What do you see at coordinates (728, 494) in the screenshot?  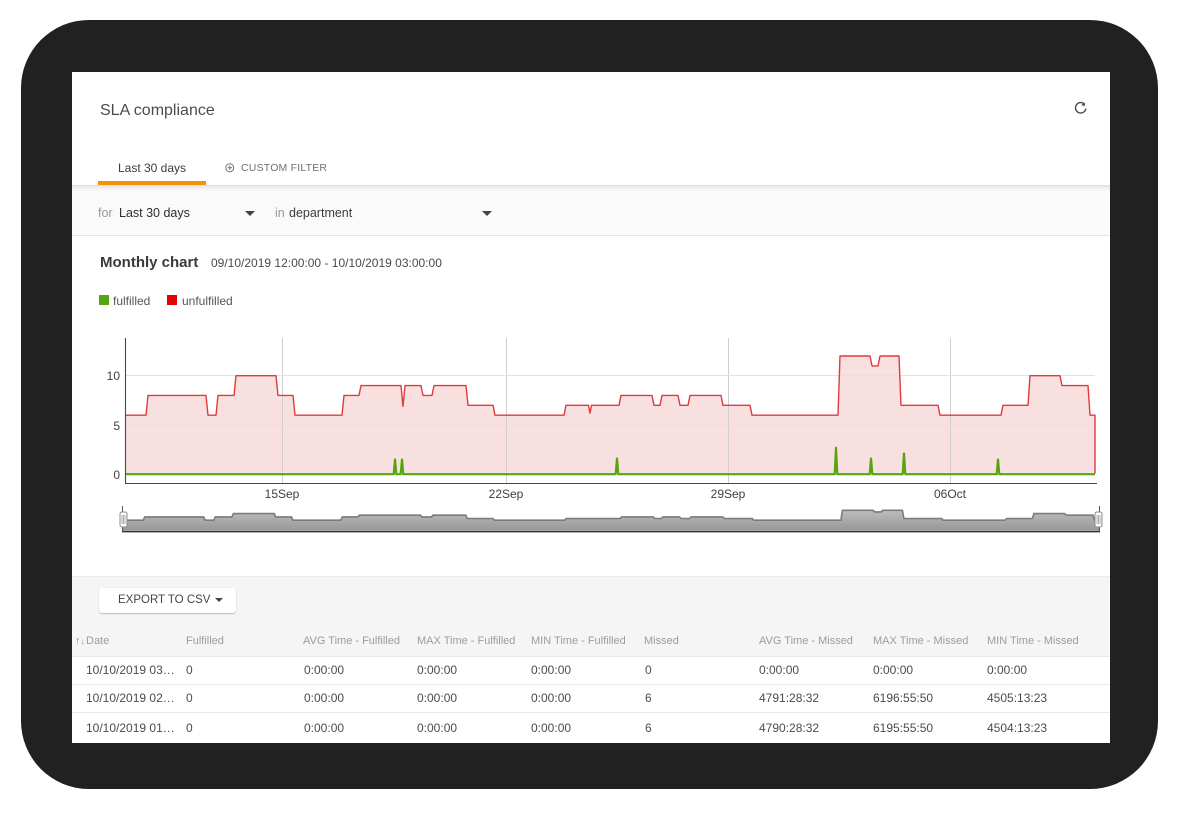 I see `svg-text: 29Sep` at bounding box center [728, 494].